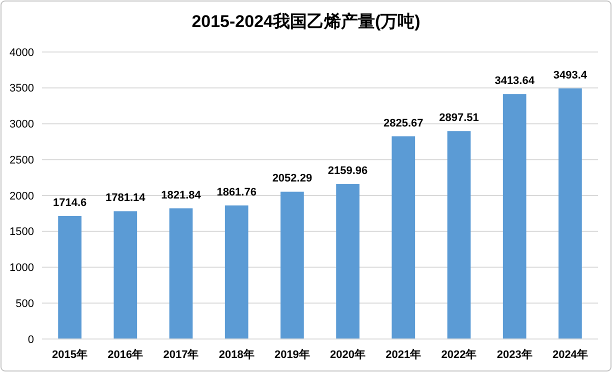 The image size is (612, 372). I want to click on data-label: 1861.76, so click(236, 192).